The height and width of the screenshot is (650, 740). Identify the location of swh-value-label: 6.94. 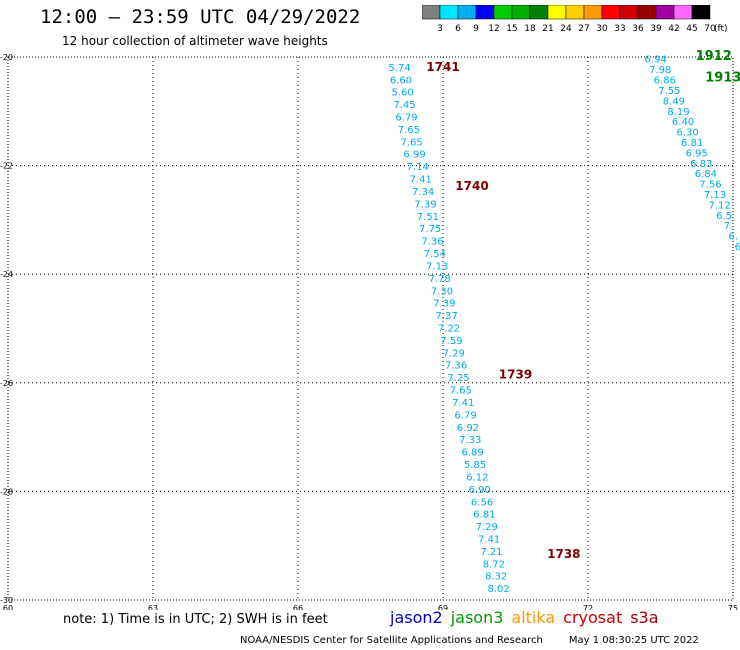
(656, 60).